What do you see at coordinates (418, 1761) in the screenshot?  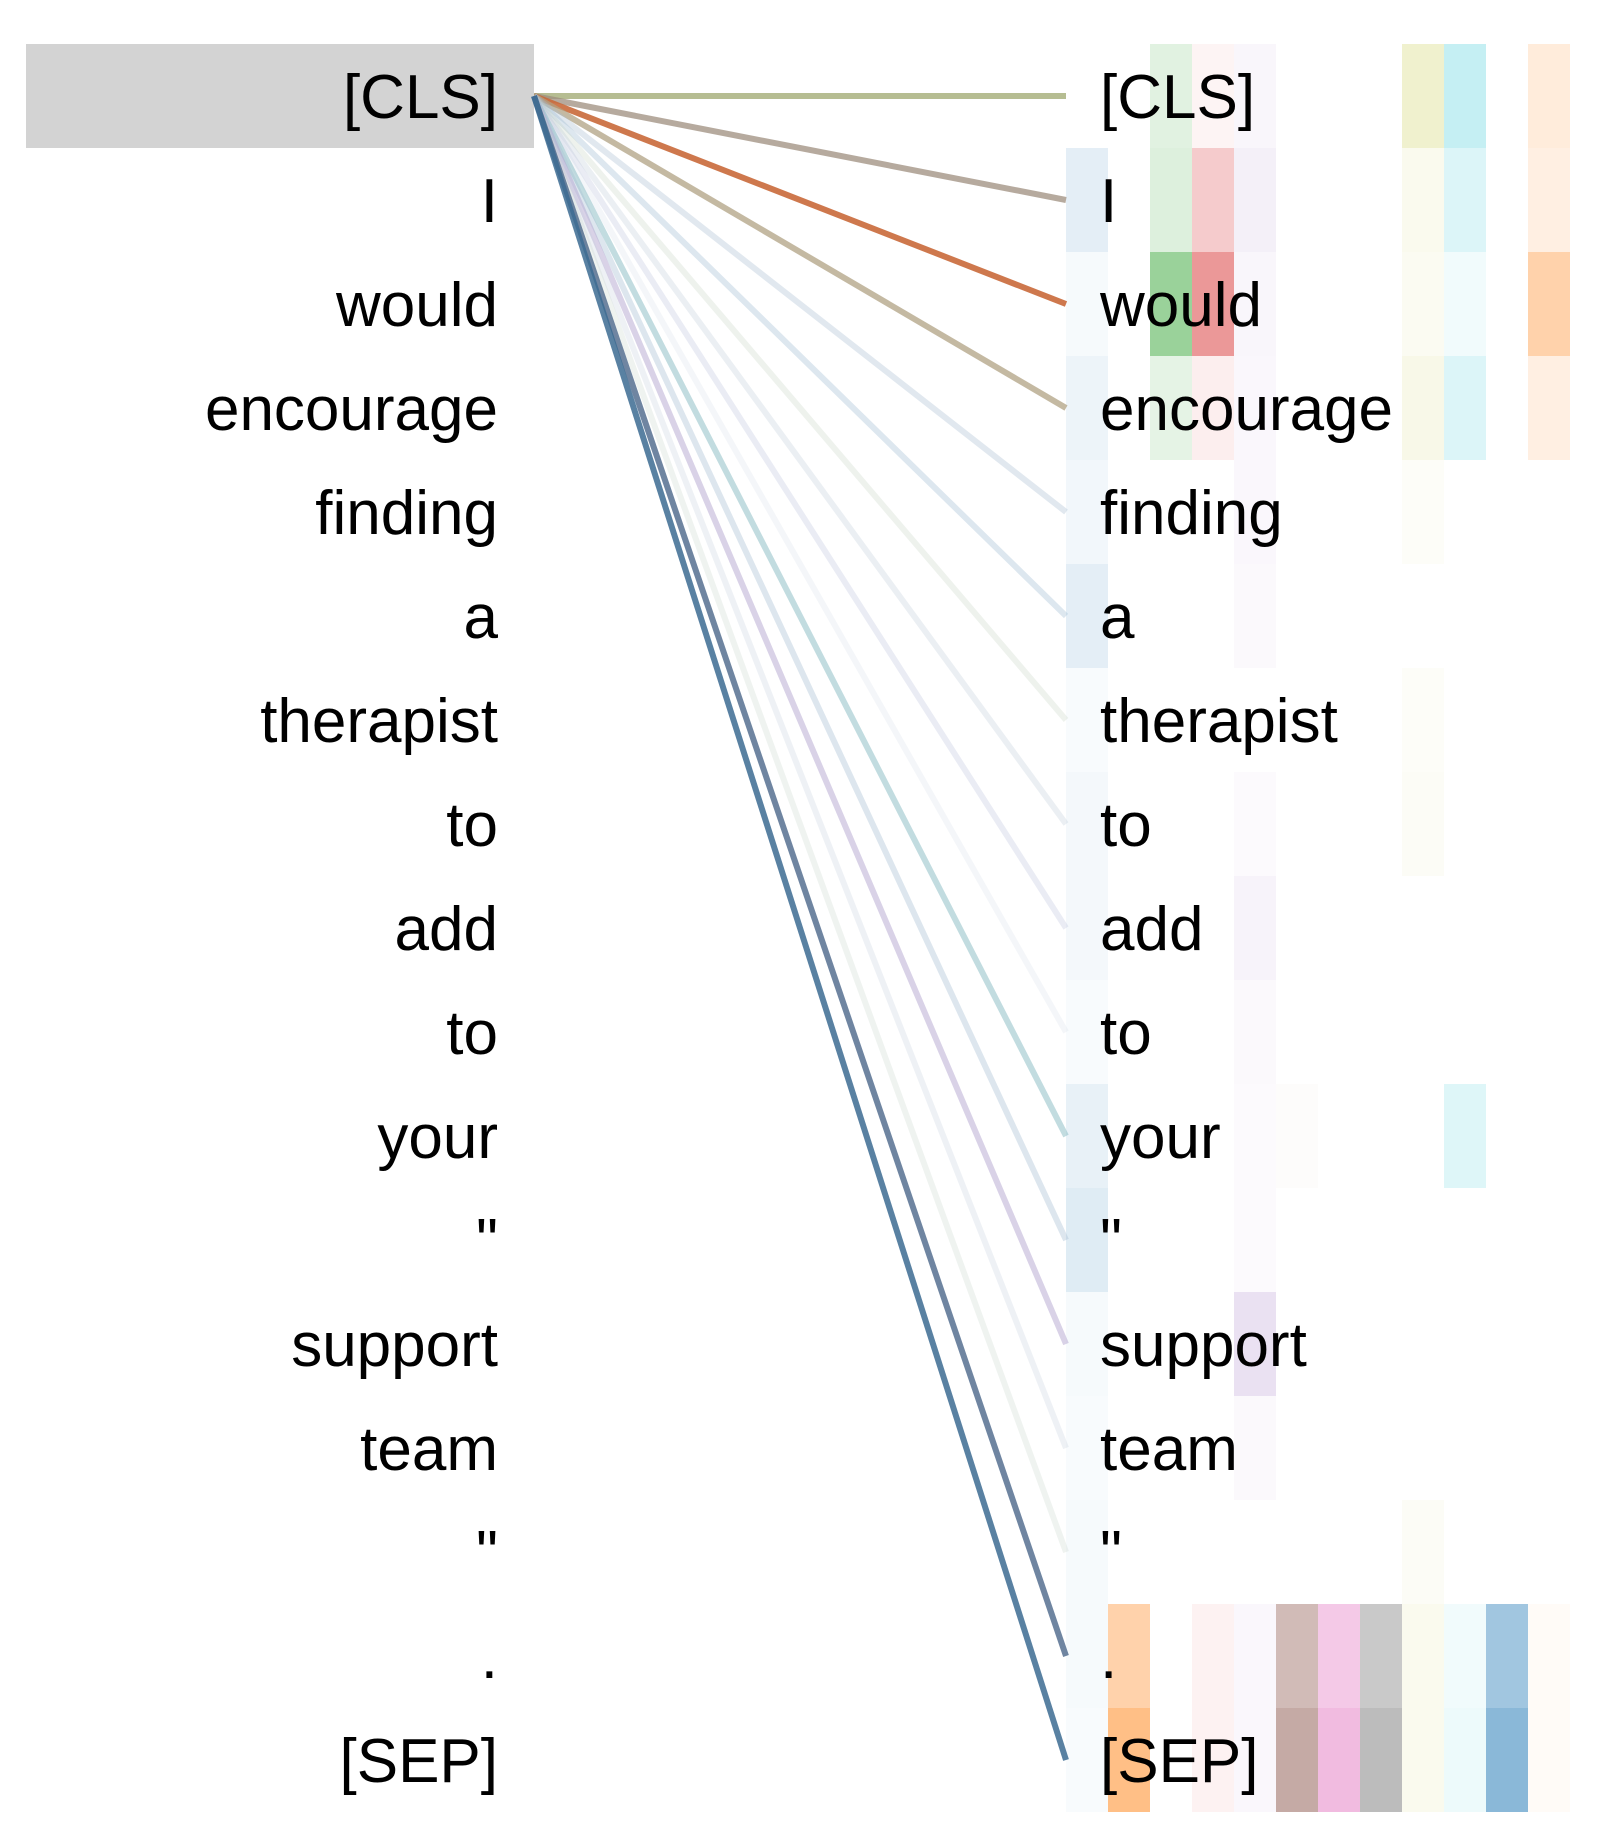 I see `left-token: [SEP]` at bounding box center [418, 1761].